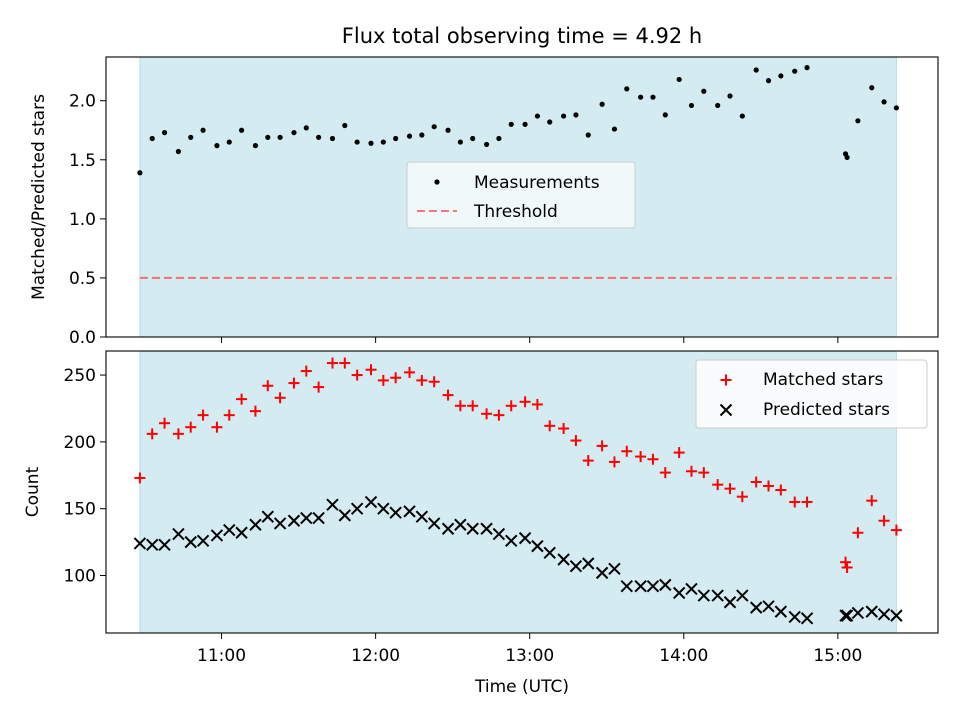 This screenshot has height=720, width=960. Describe the element at coordinates (80, 577) in the screenshot. I see `count-y-tick-label: 100` at that location.